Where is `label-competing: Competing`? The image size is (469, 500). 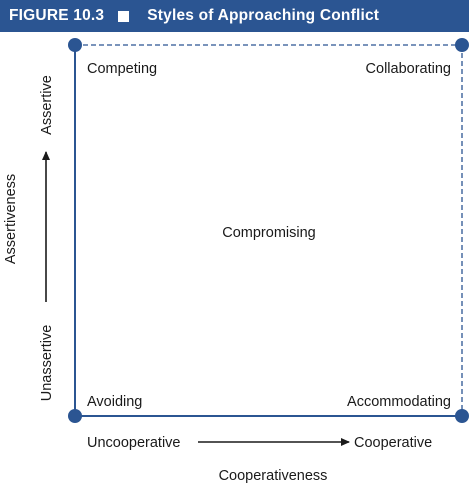
label-competing: Competing is located at coordinates (122, 69).